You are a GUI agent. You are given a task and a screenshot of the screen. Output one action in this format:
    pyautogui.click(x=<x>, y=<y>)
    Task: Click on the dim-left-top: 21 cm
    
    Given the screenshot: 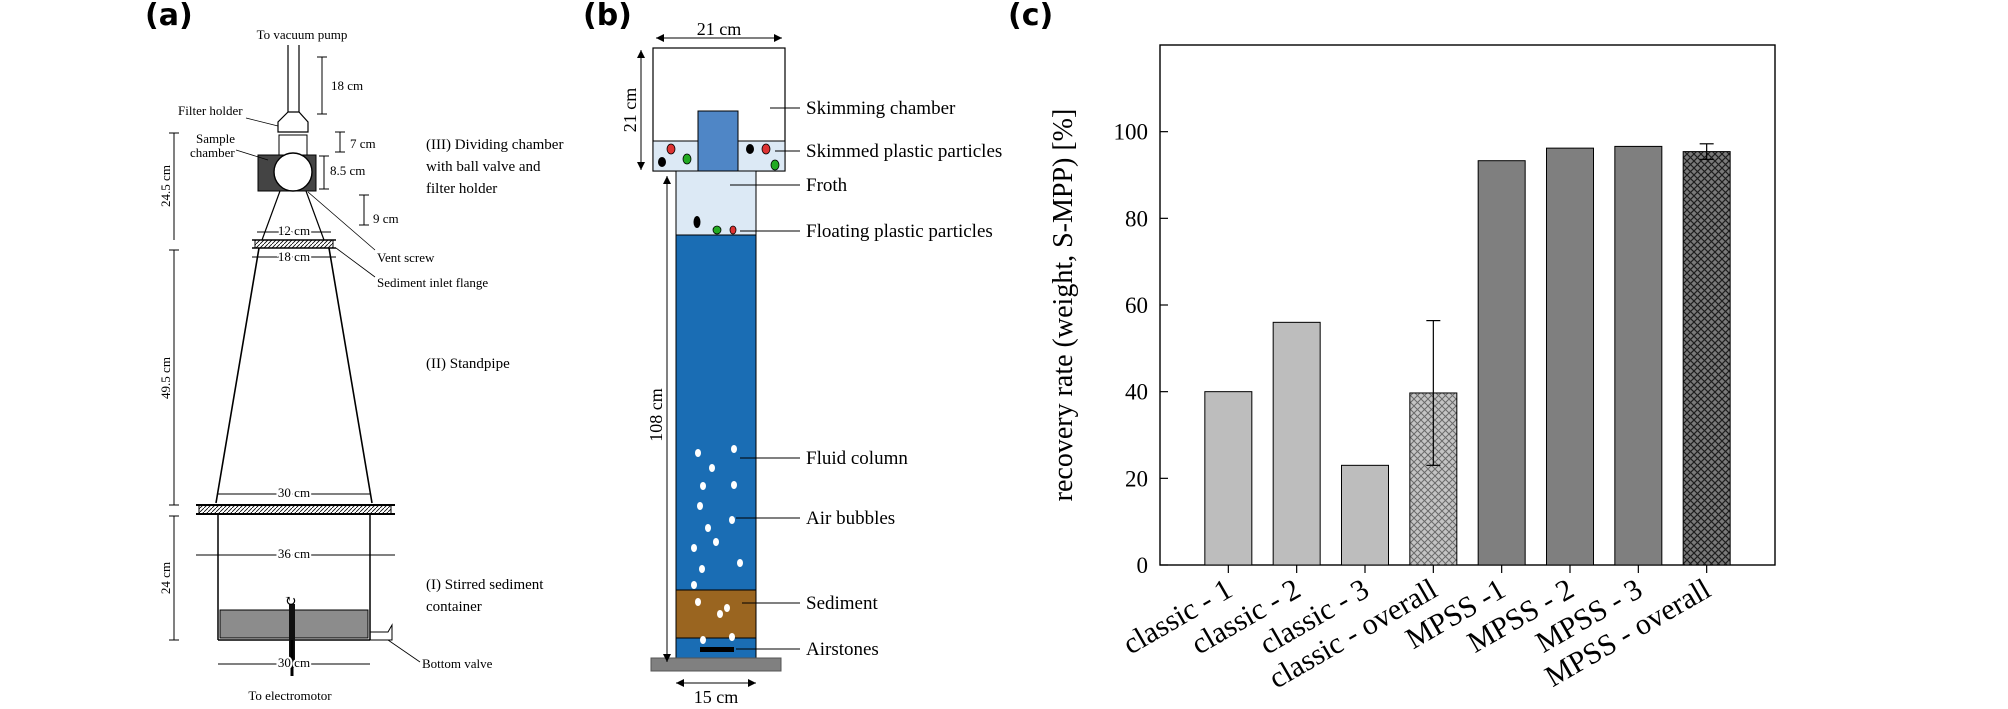 What is the action you would take?
    pyautogui.click(x=630, y=110)
    